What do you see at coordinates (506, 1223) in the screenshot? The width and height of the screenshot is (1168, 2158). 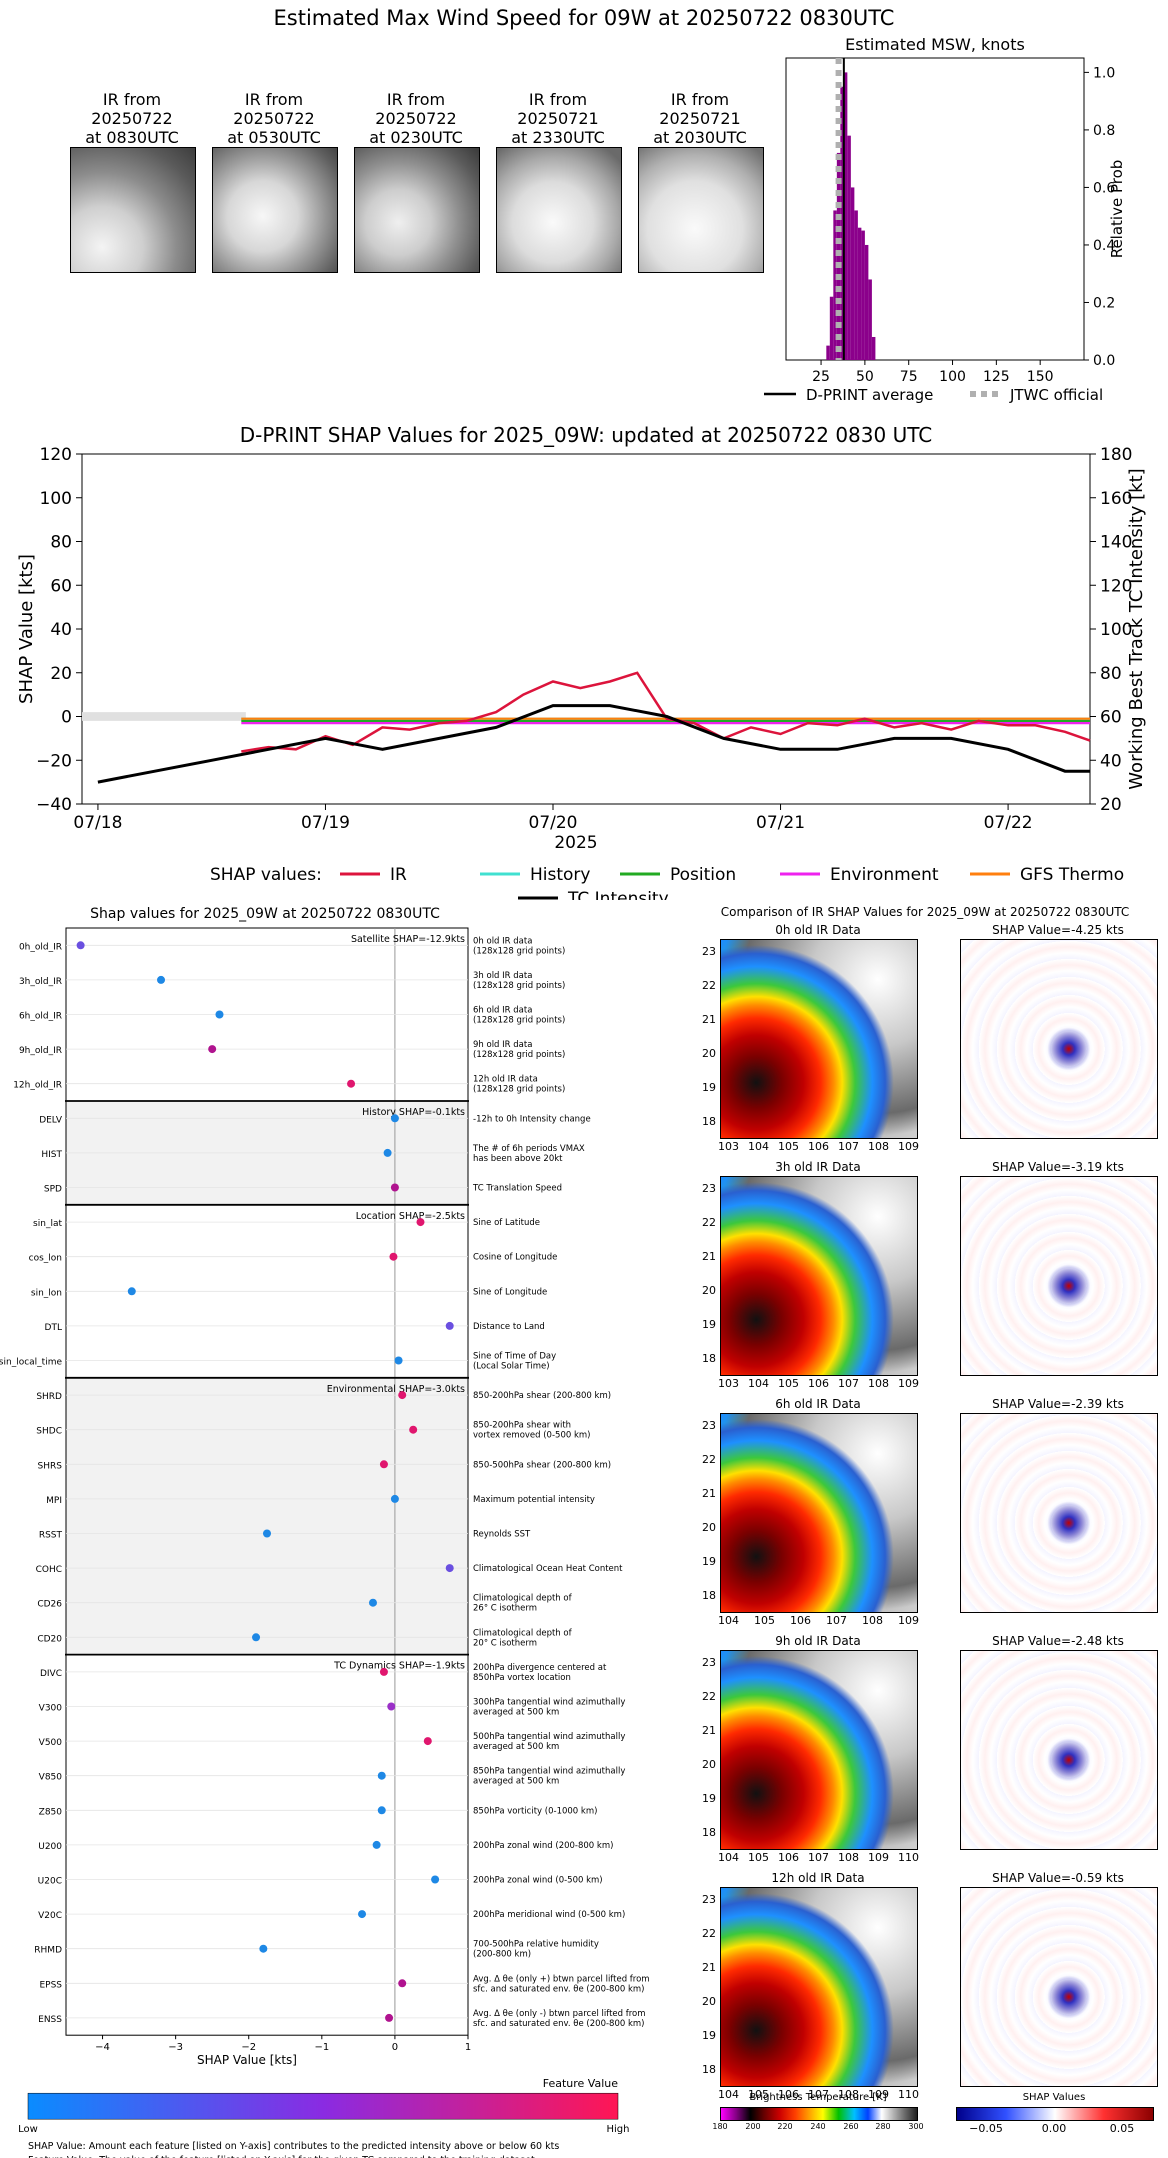 I see `feature-desc: Sine of Latitude` at bounding box center [506, 1223].